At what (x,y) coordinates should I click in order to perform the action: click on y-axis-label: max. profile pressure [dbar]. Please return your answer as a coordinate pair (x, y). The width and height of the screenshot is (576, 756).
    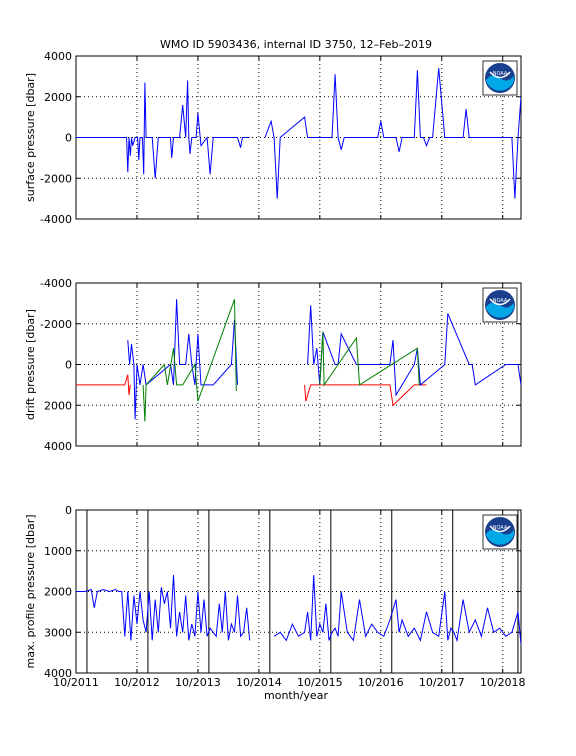
    Looking at the image, I should click on (30, 591).